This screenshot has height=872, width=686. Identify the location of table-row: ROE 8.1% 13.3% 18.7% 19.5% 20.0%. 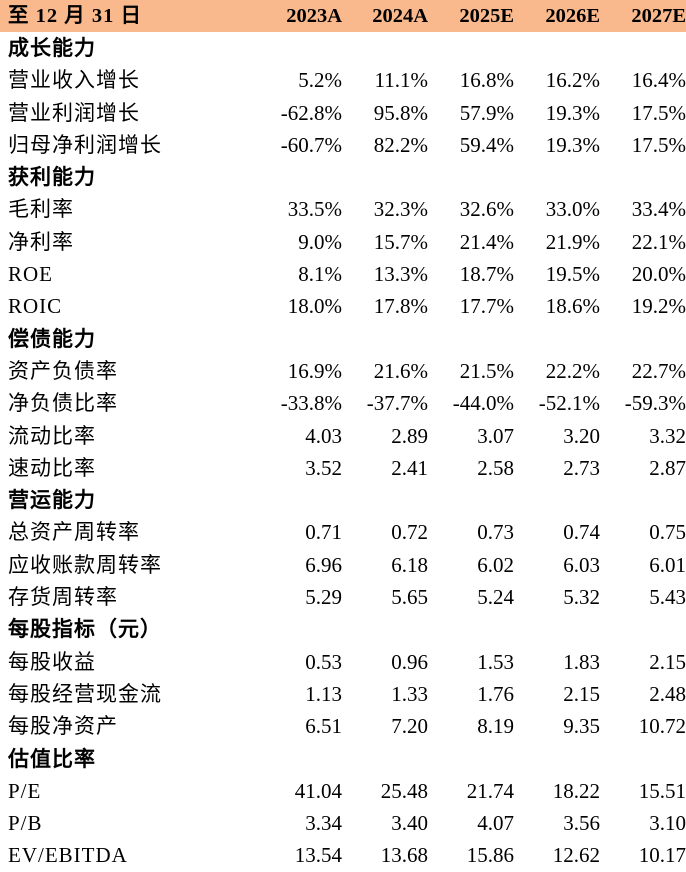
(343, 274).